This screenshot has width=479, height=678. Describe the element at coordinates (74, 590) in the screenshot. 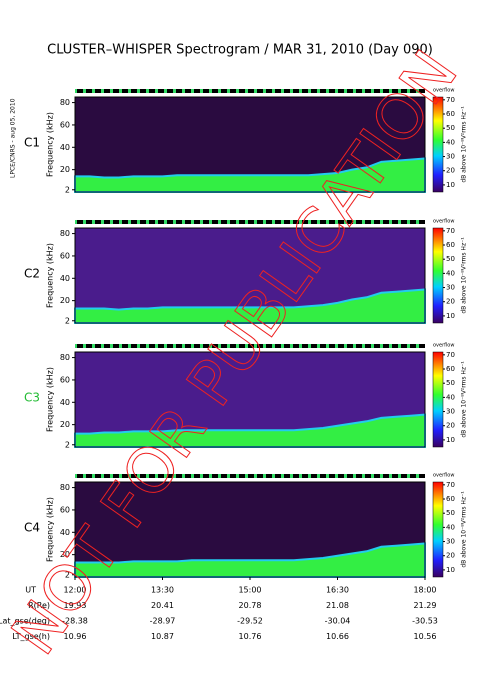

I see `x-tick-label: 12:00` at that location.